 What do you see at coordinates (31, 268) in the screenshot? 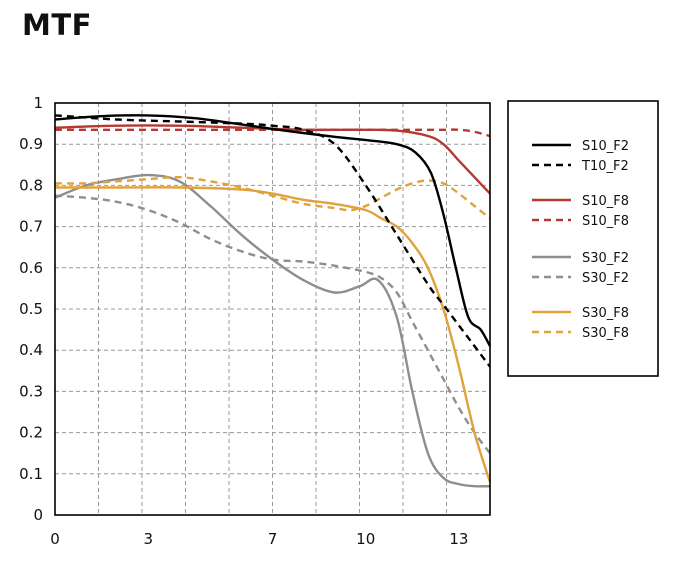
I see `y-tick-label: 0.6` at bounding box center [31, 268].